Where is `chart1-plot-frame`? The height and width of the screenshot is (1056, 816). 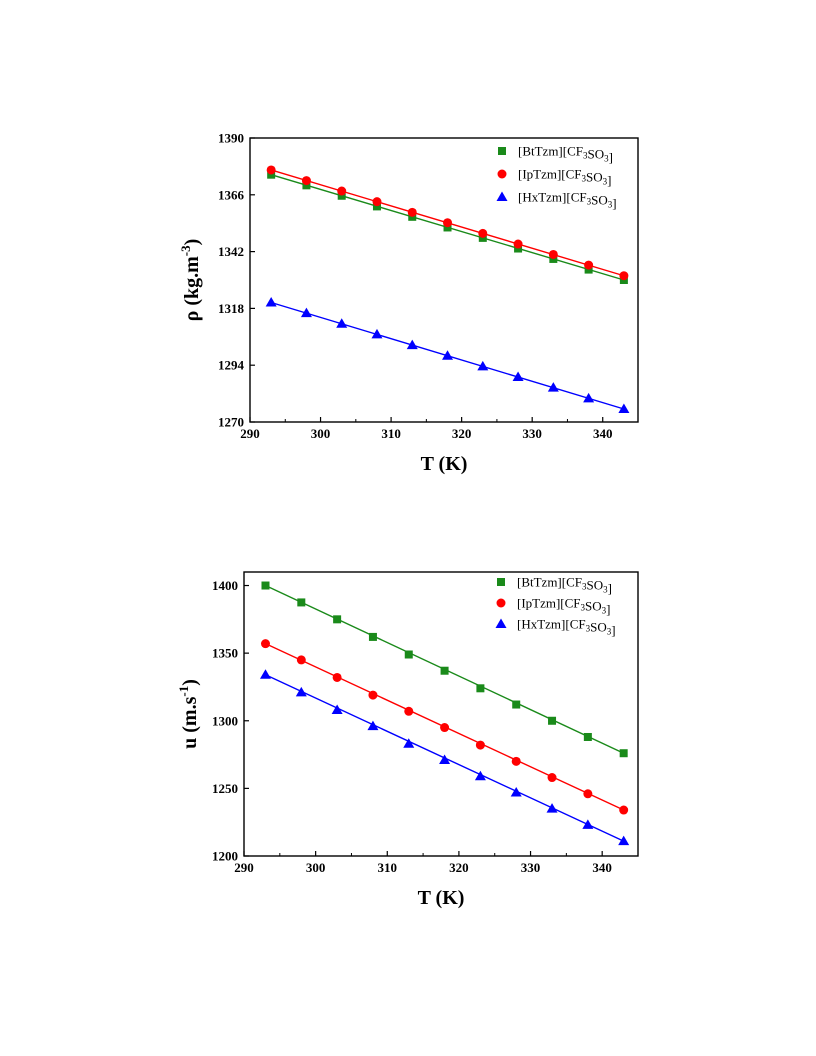 chart1-plot-frame is located at coordinates (444, 280).